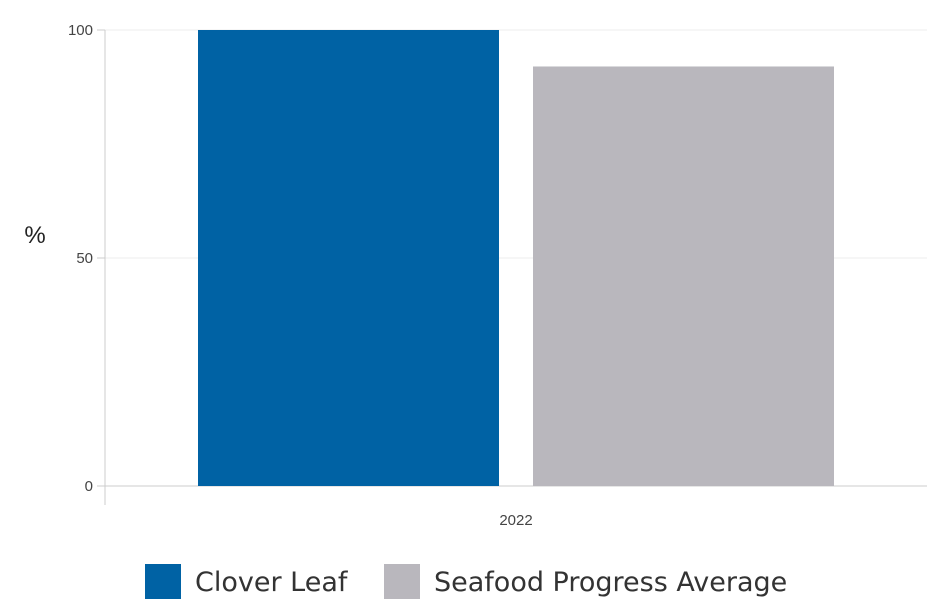  What do you see at coordinates (272, 582) in the screenshot?
I see `legend-label: Clover Leaf` at bounding box center [272, 582].